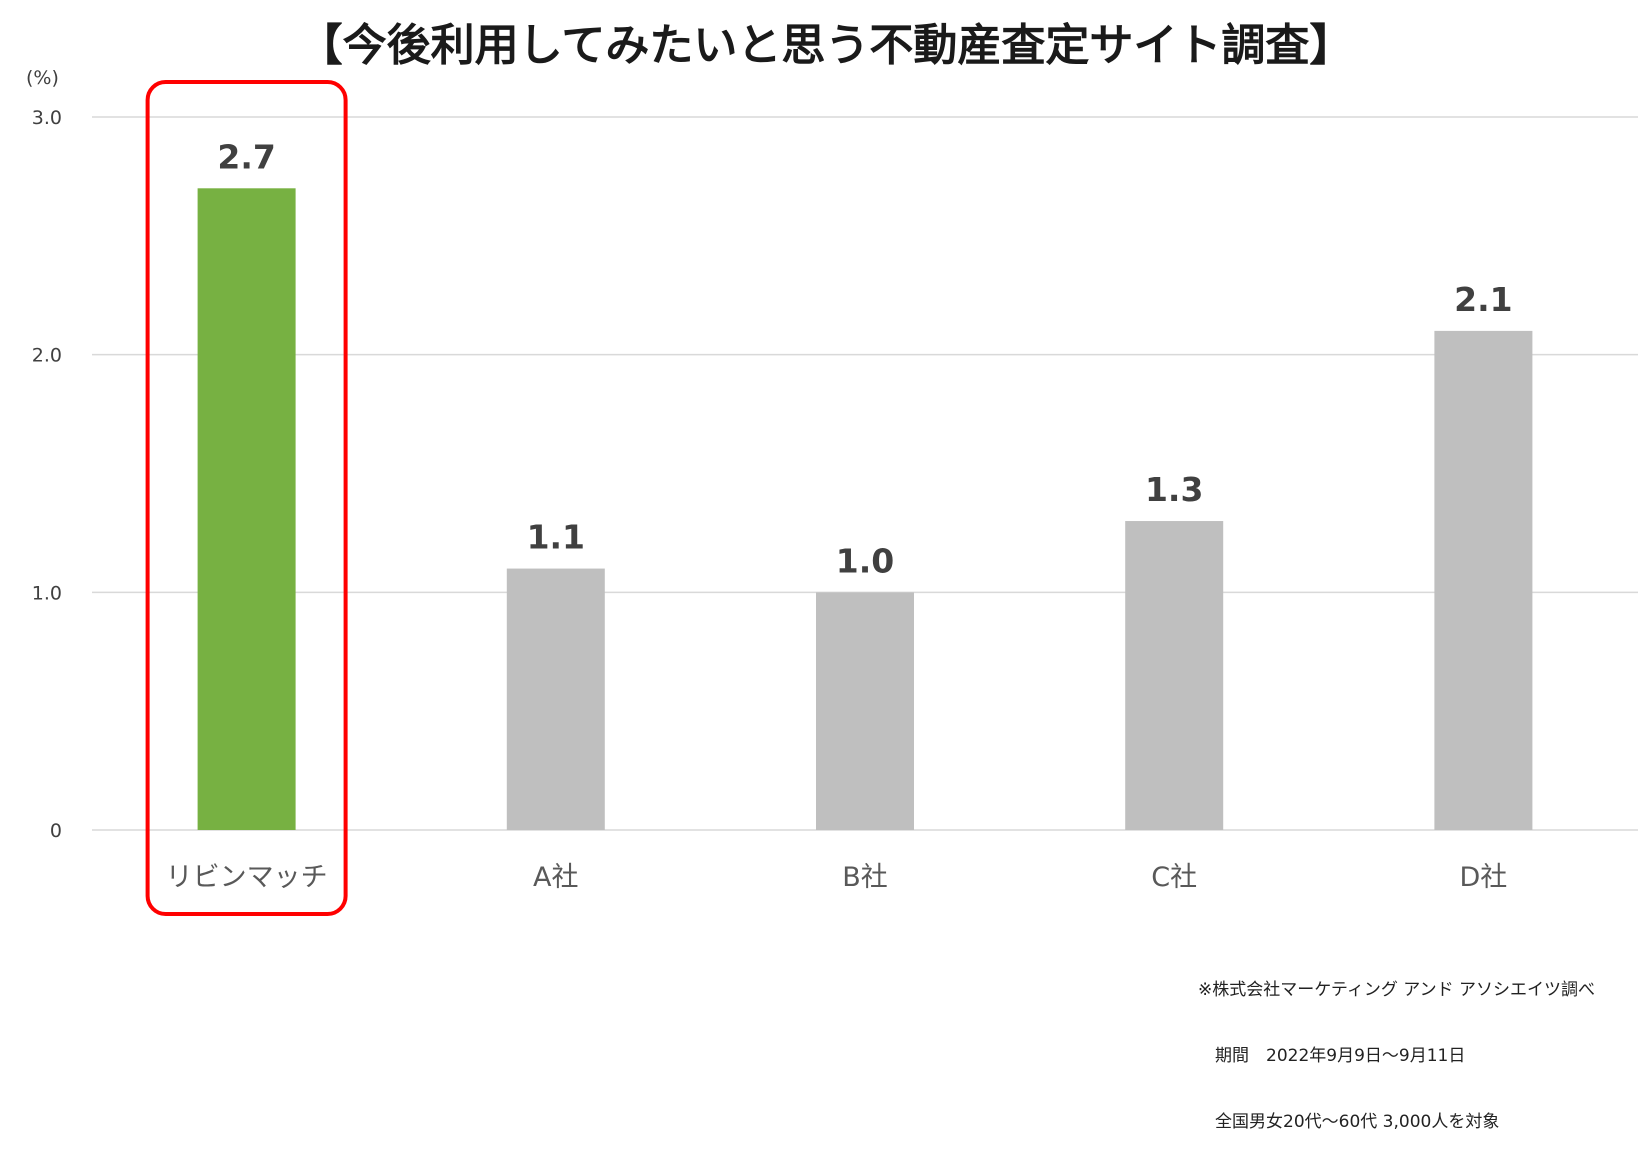 The image size is (1652, 1155). What do you see at coordinates (1174, 489) in the screenshot?
I see `data-label: 1.3` at bounding box center [1174, 489].